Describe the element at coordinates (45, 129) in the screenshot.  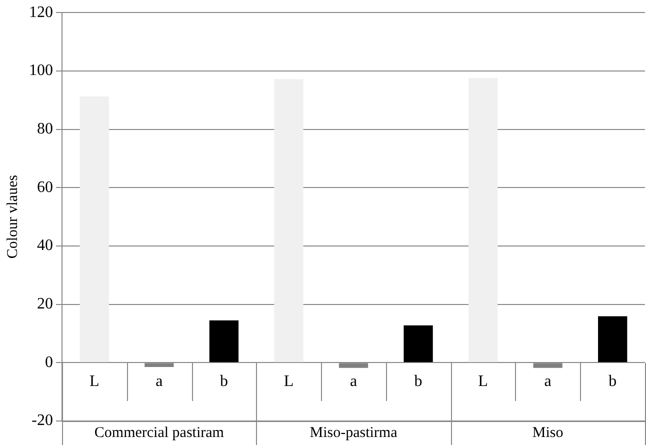
I see `y-tick-label: 80` at that location.